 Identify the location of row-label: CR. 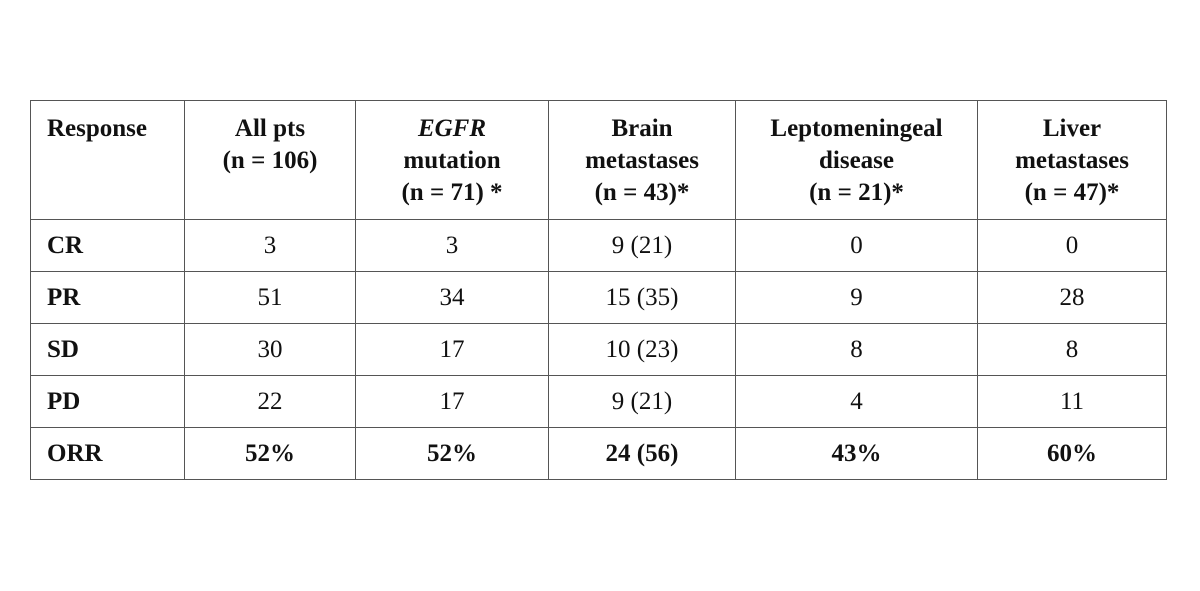
(107, 245).